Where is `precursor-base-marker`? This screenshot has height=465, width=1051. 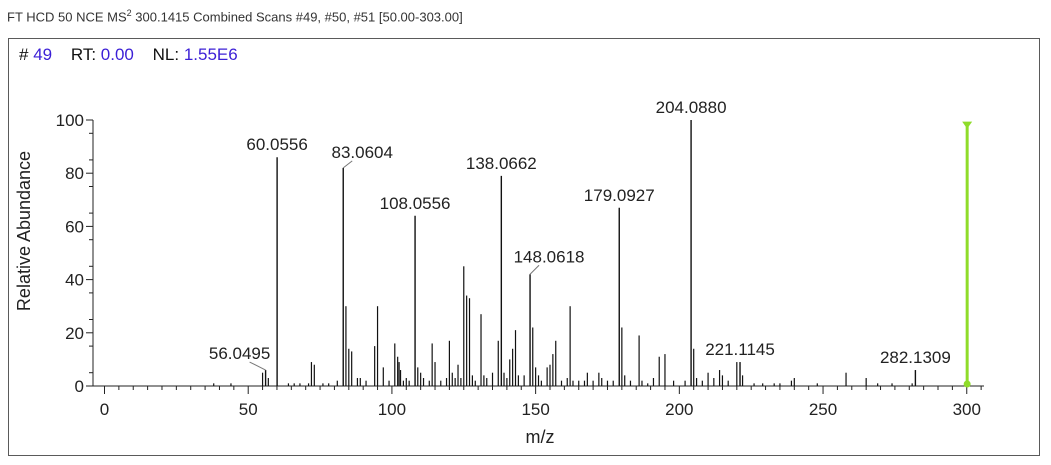
precursor-base-marker is located at coordinates (967, 384).